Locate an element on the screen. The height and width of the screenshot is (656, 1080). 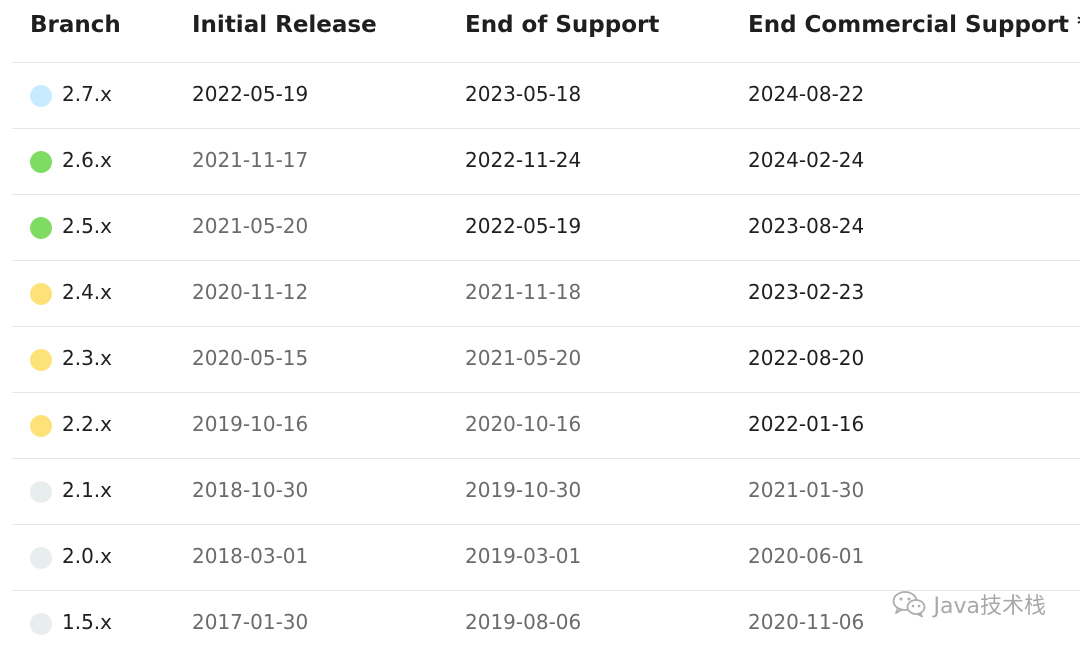
initial-release-cell: 2018-03-01 is located at coordinates (250, 556).